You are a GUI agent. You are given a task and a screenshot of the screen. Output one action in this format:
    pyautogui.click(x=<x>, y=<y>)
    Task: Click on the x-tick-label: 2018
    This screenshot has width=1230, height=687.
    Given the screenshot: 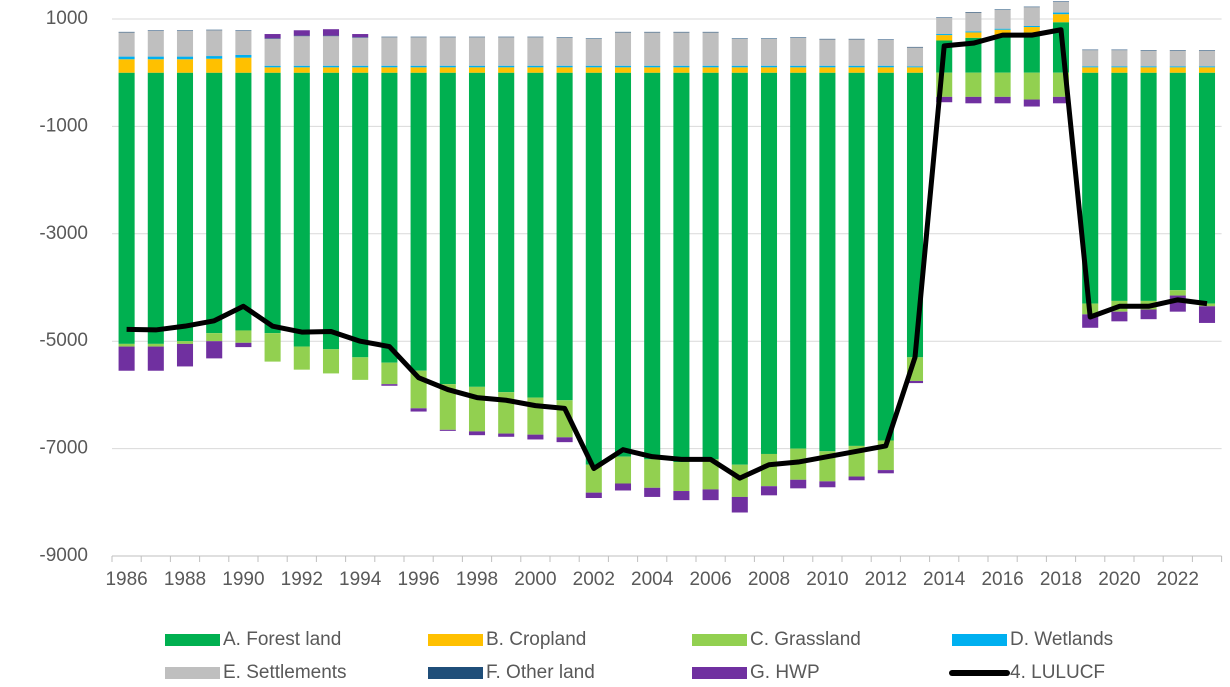 What is the action you would take?
    pyautogui.click(x=1061, y=579)
    